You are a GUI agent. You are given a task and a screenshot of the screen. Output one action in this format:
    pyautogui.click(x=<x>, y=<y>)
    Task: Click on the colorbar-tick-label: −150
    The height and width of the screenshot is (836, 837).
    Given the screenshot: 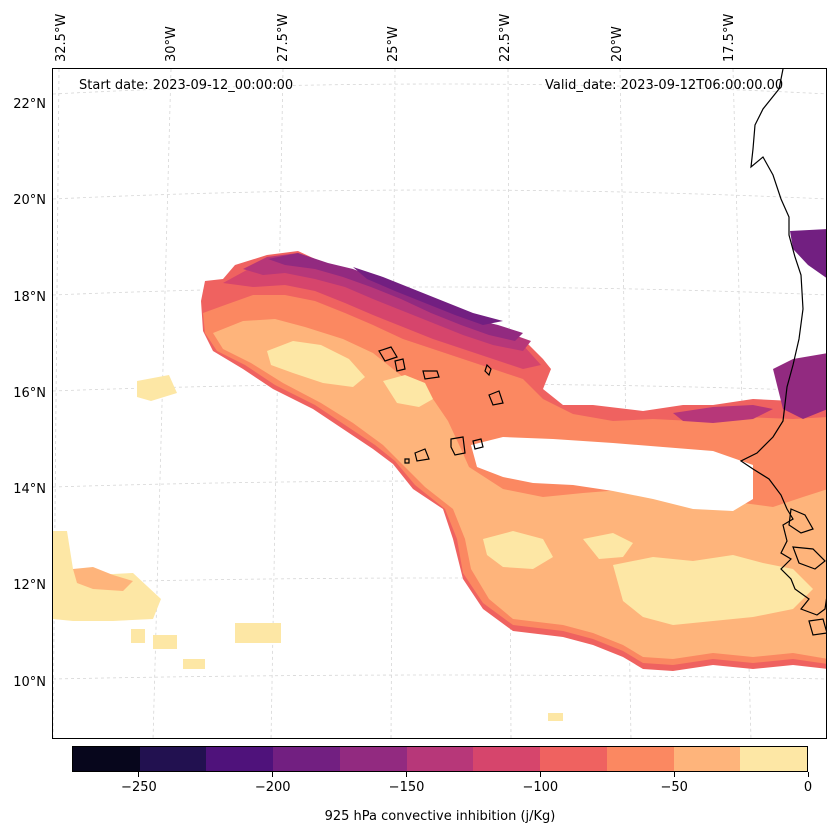 What is the action you would take?
    pyautogui.click(x=406, y=787)
    